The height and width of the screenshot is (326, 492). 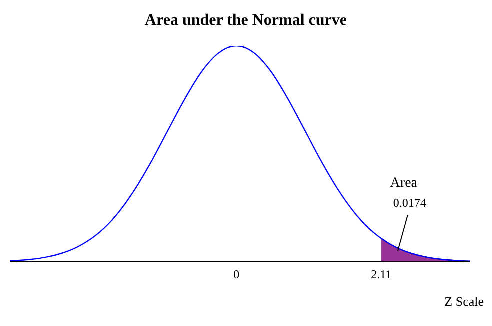 What do you see at coordinates (404, 184) in the screenshot?
I see `annotation: Area` at bounding box center [404, 184].